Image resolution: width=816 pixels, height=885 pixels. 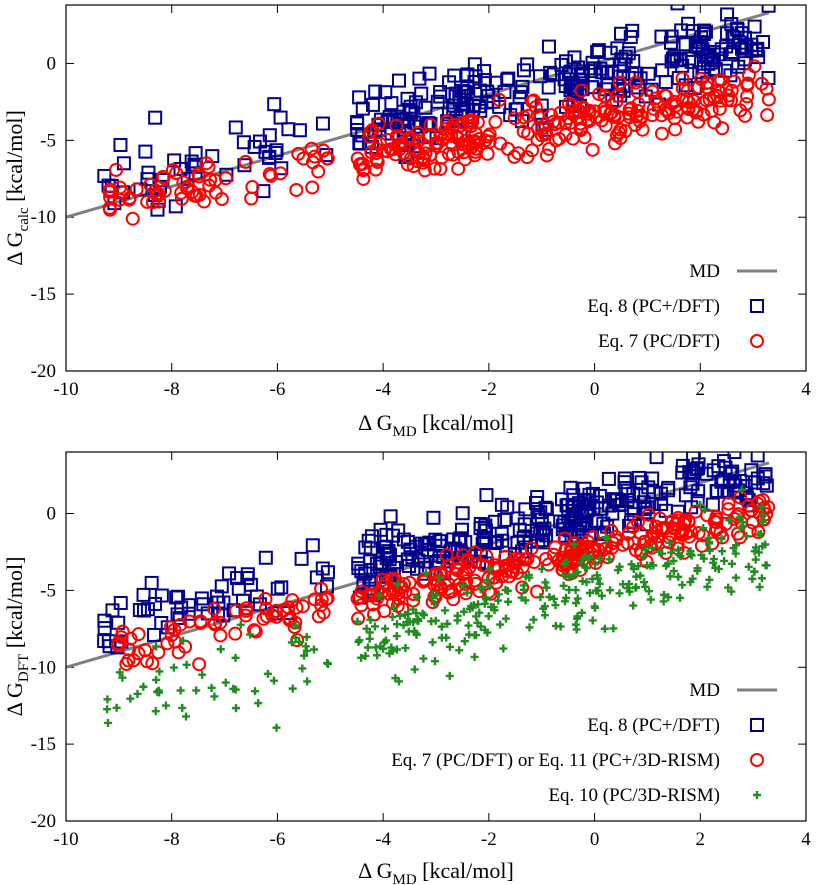 What do you see at coordinates (43, 667) in the screenshot?
I see `y-tick-label: -10` at bounding box center [43, 667].